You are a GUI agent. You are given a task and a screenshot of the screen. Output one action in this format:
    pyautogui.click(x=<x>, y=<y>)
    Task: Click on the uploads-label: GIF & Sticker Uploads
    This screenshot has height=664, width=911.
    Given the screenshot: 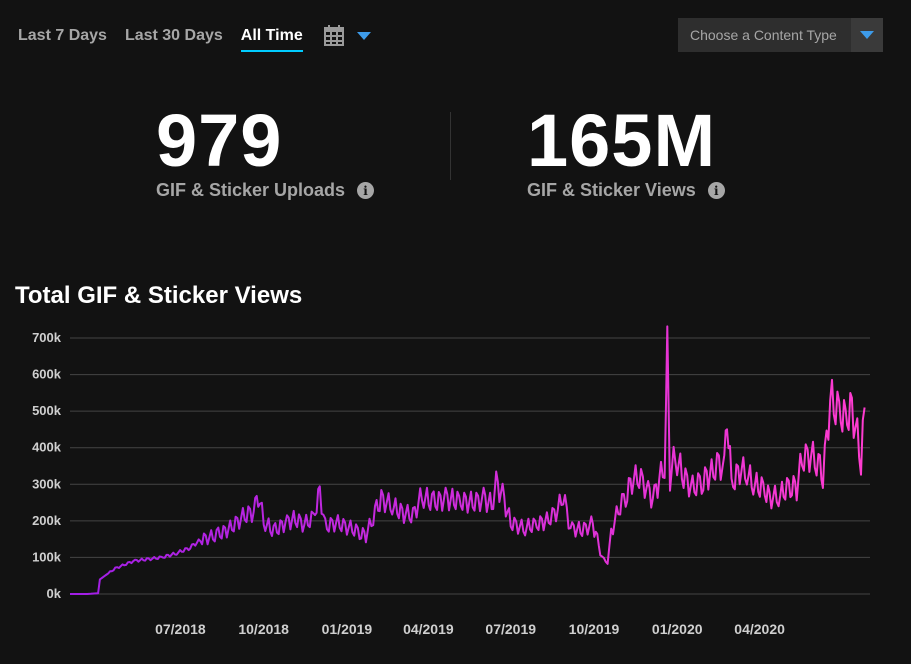 What is the action you would take?
    pyautogui.click(x=251, y=190)
    